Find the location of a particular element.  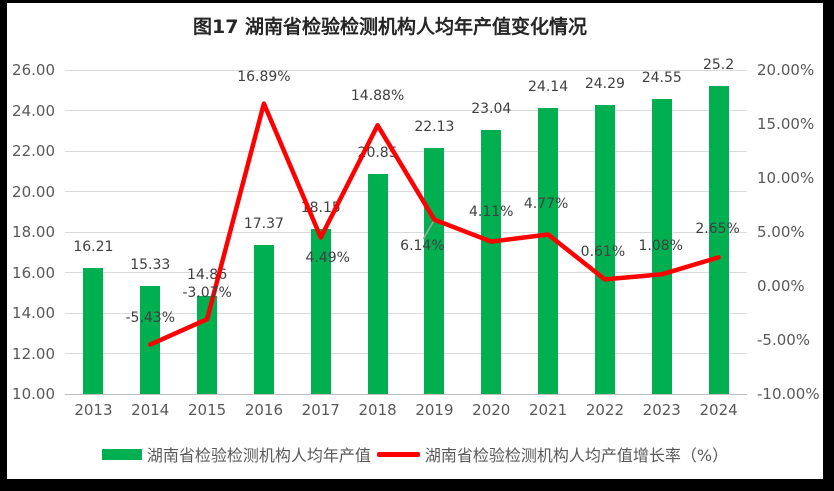

x-axis-label: 2018 is located at coordinates (377, 410).